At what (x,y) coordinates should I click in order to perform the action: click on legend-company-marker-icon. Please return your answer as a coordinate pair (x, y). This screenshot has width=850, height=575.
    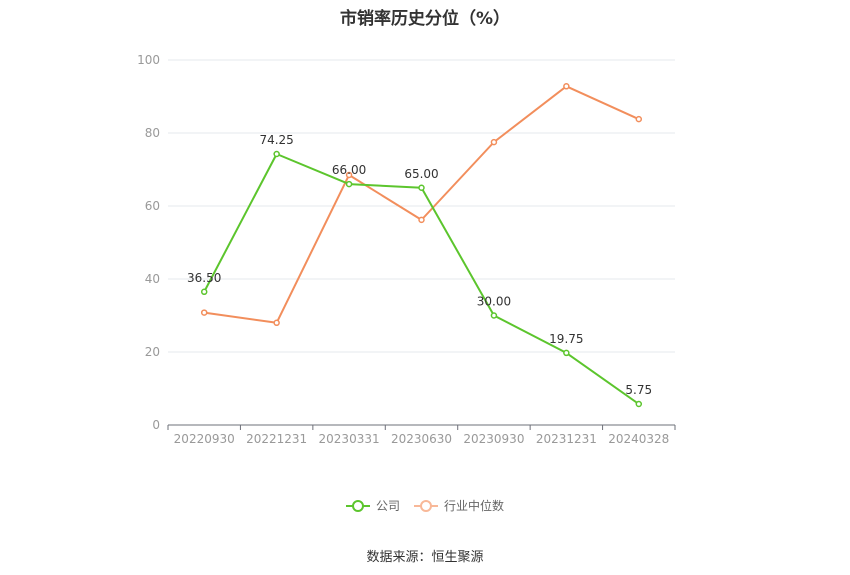
    Looking at the image, I should click on (357, 506).